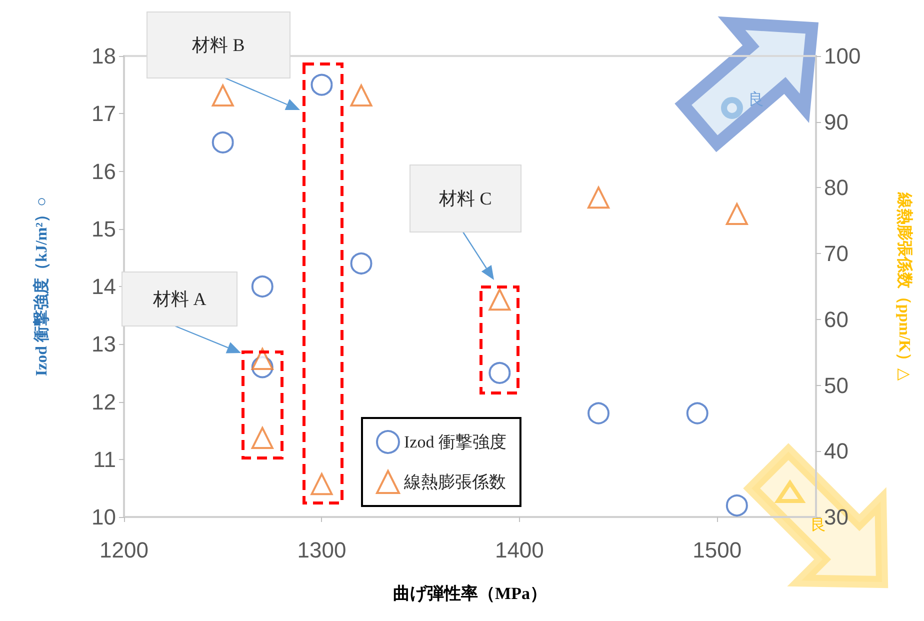  I want to click on y-tick-label: 17, so click(104, 113).